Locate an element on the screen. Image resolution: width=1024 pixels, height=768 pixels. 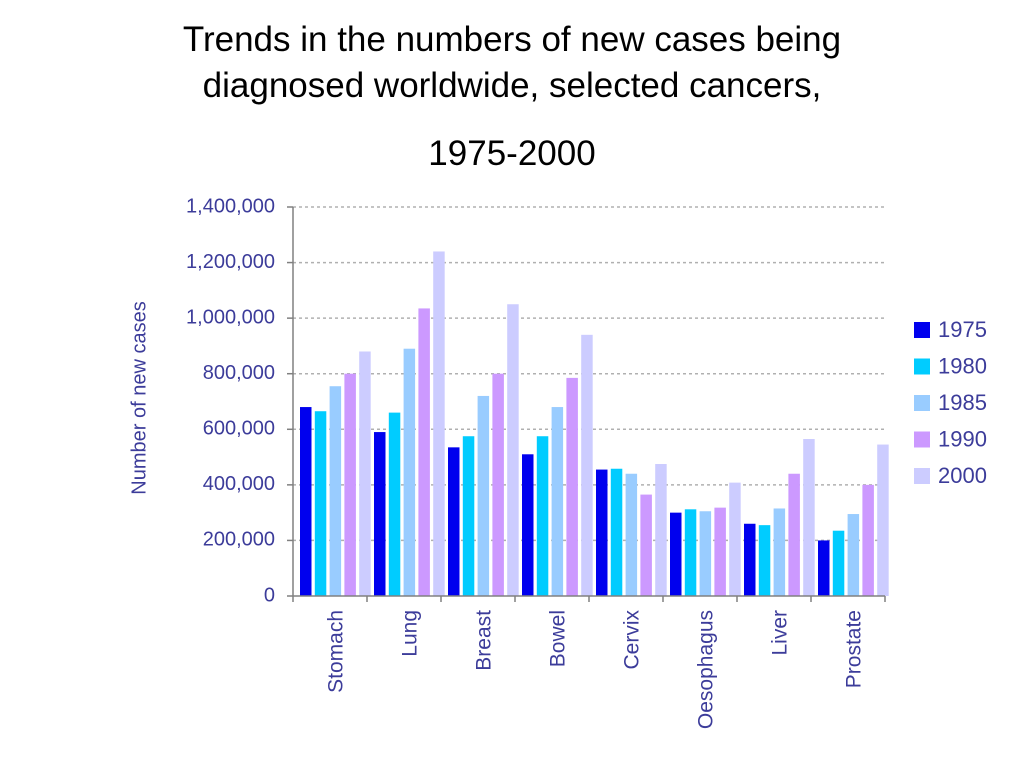
y-axis-label: Number of new cases is located at coordinates (139, 397).